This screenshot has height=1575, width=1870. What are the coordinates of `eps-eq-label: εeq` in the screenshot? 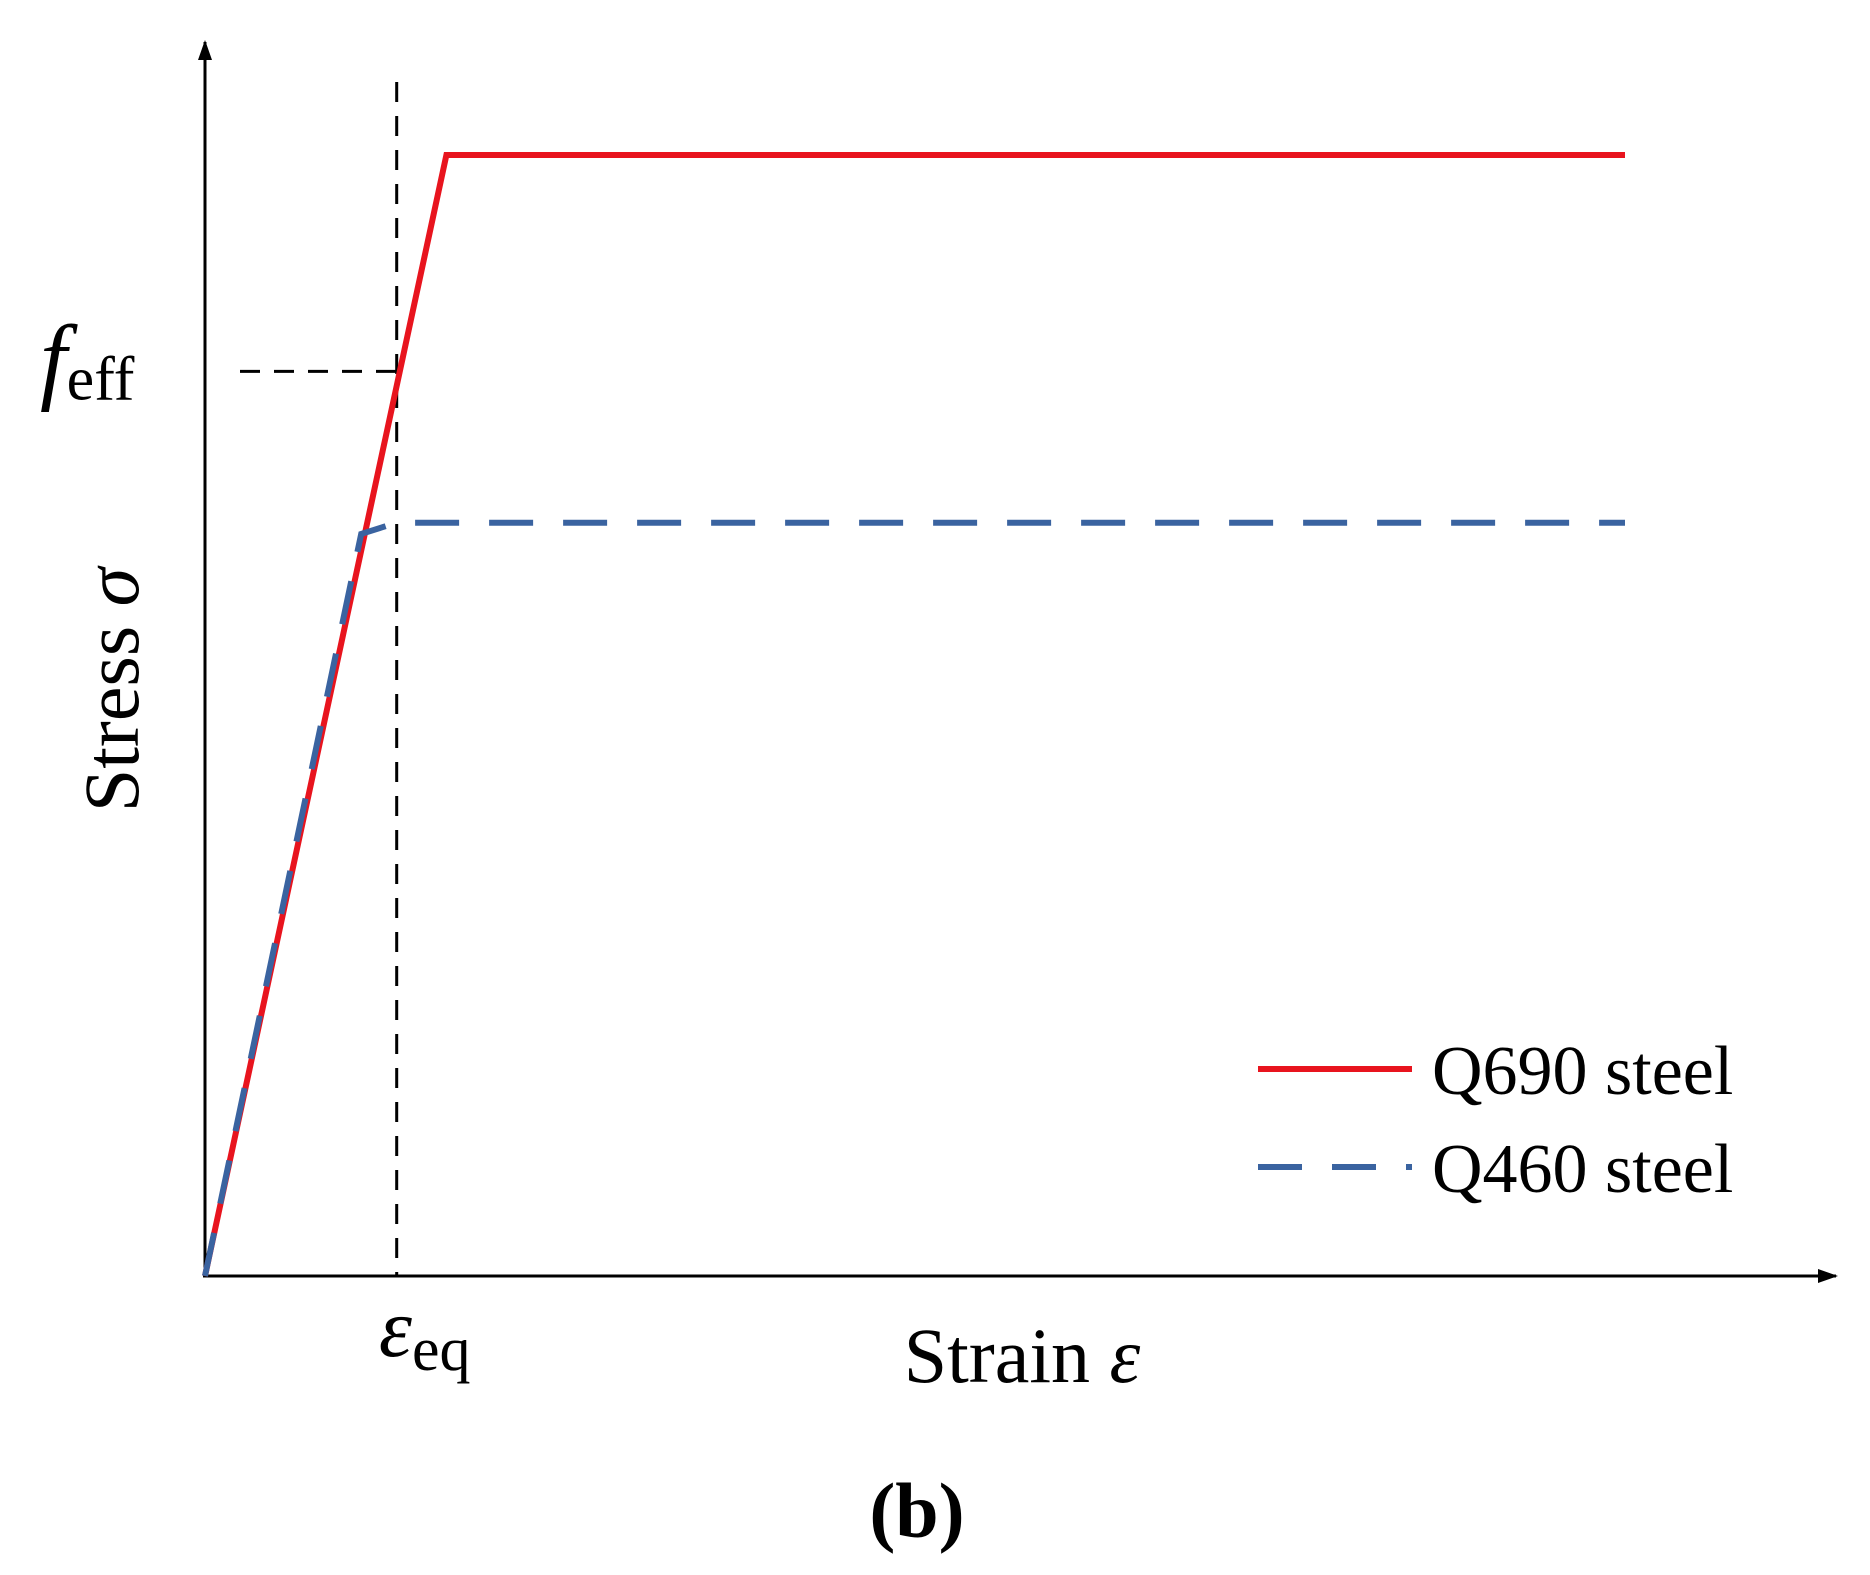 It's located at (425, 1333).